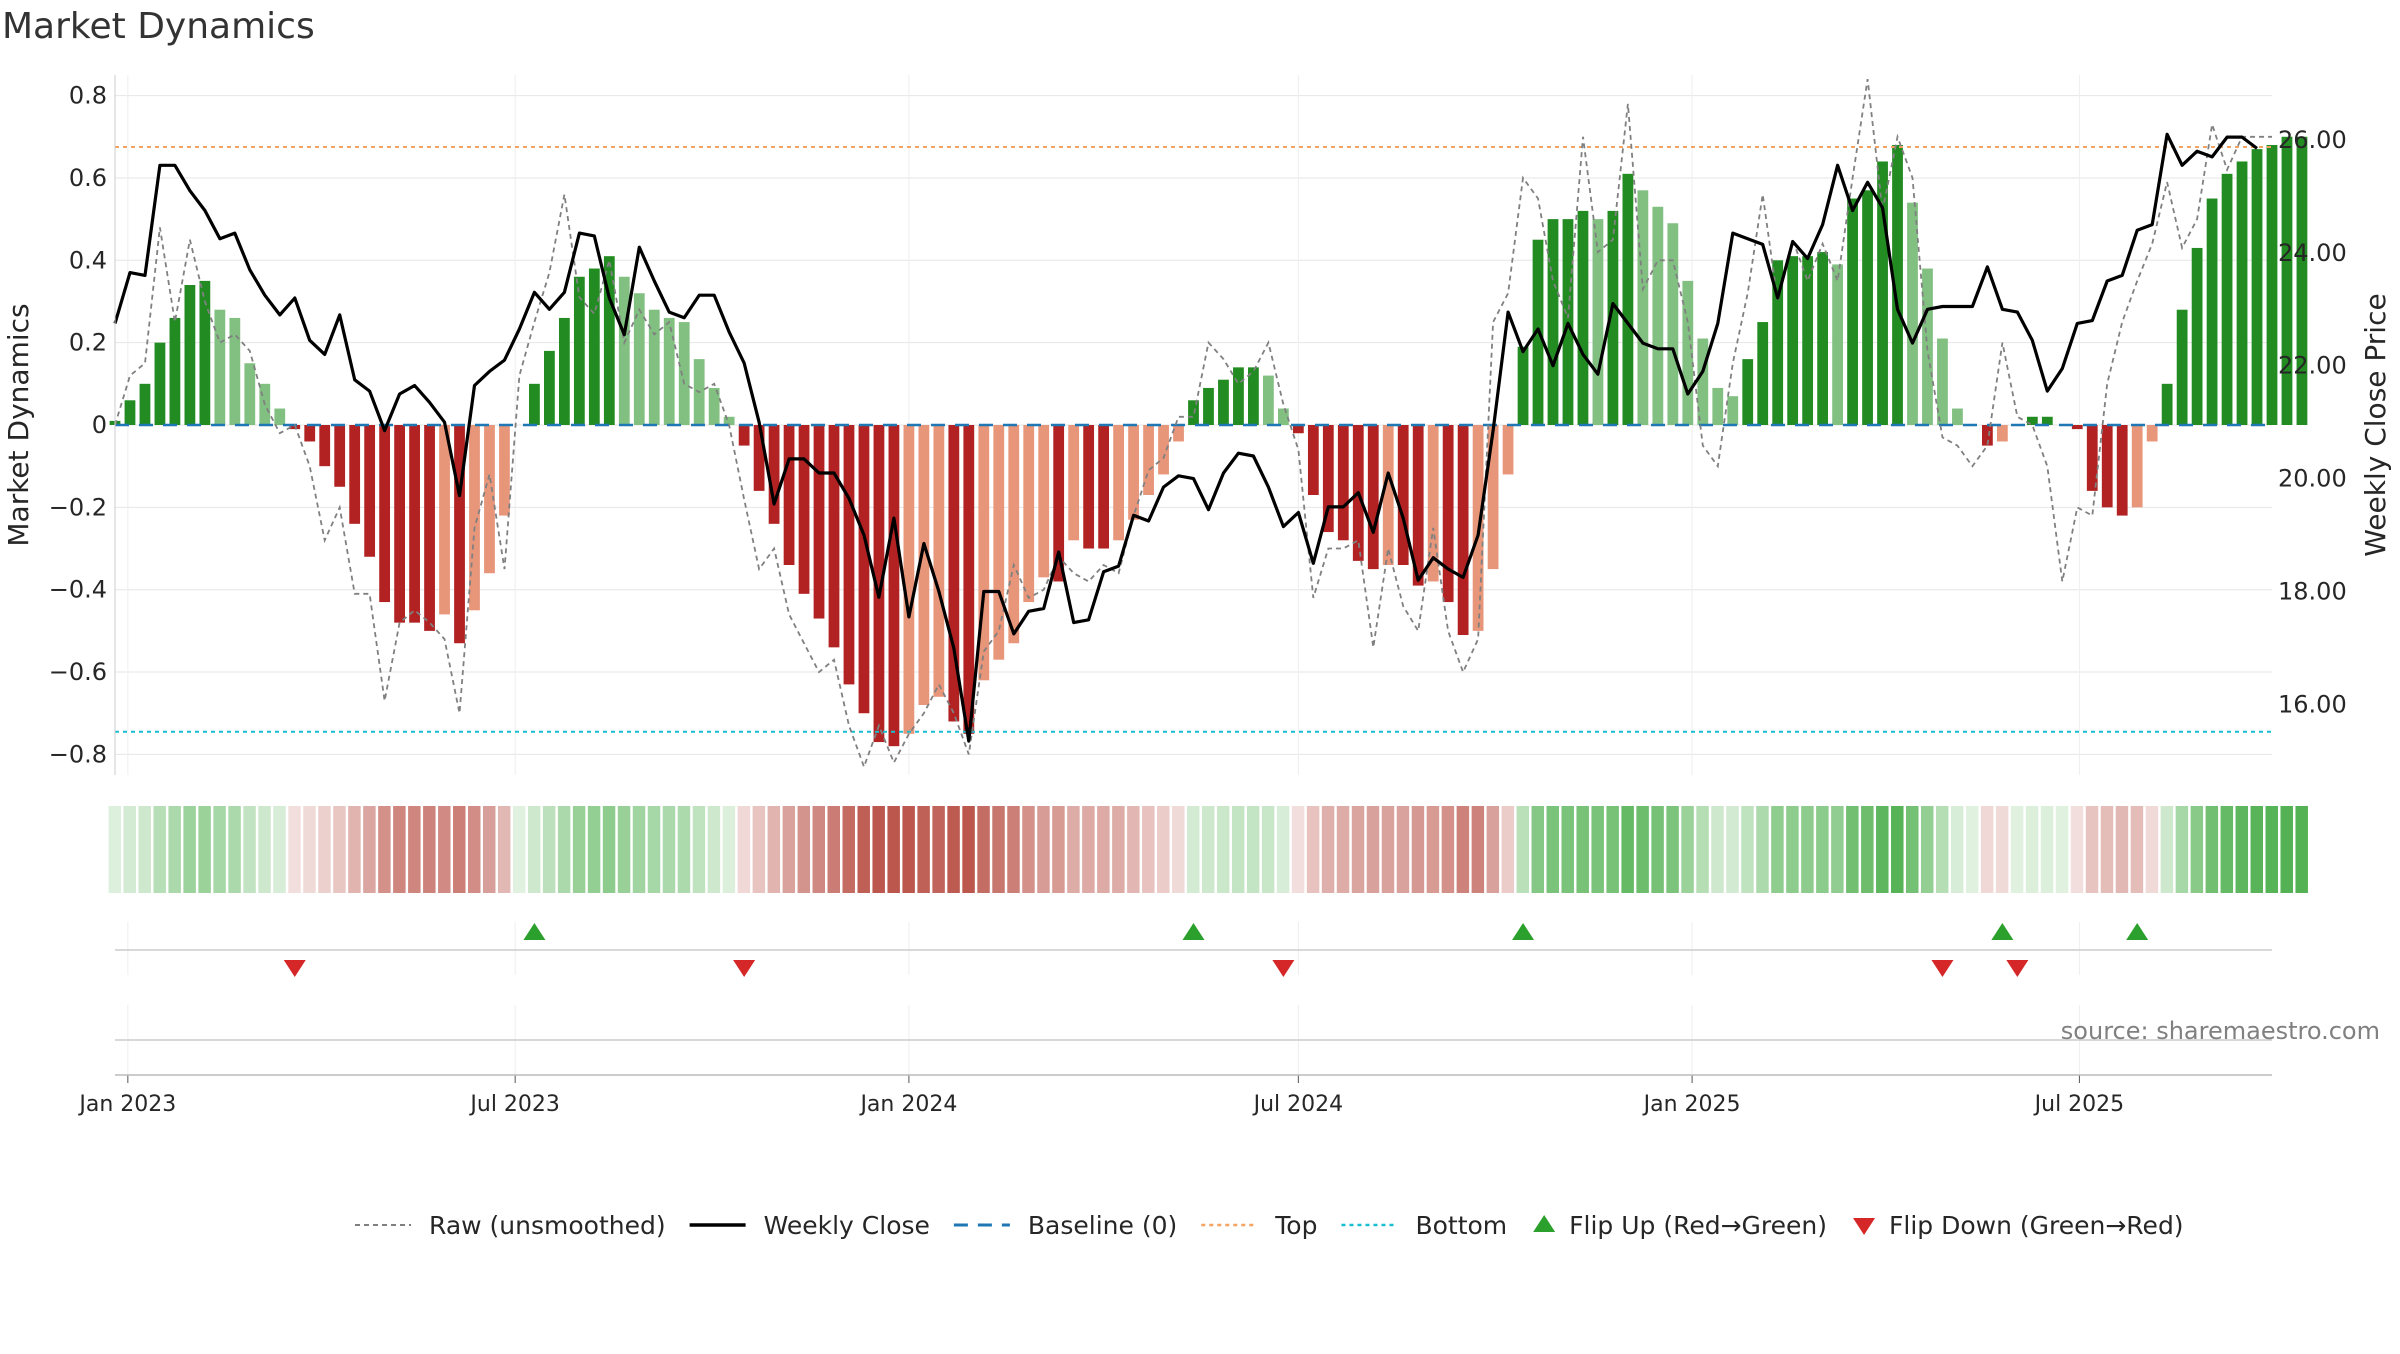  What do you see at coordinates (1864, 1226) in the screenshot?
I see `legend-marker-flip-down` at bounding box center [1864, 1226].